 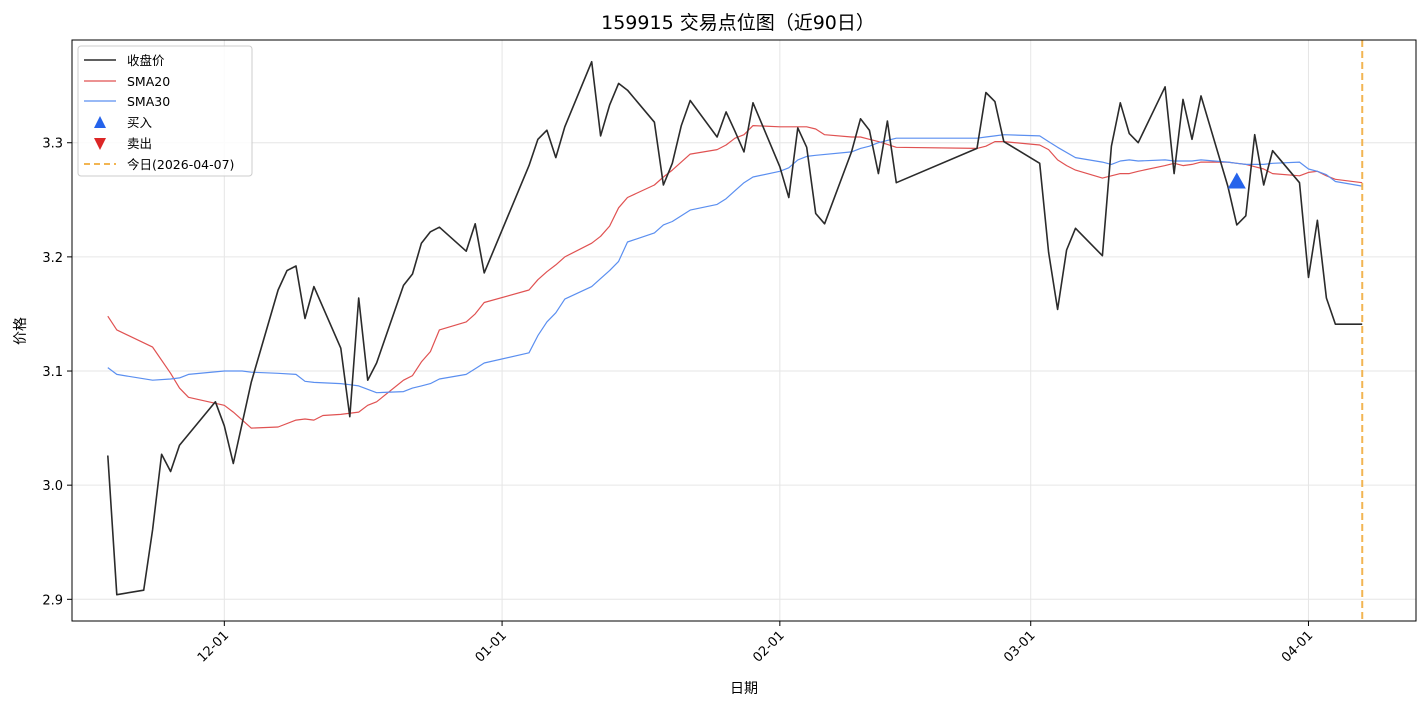 I want to click on chart-title: 159915 交易点位图（近90日）, so click(x=738, y=23).